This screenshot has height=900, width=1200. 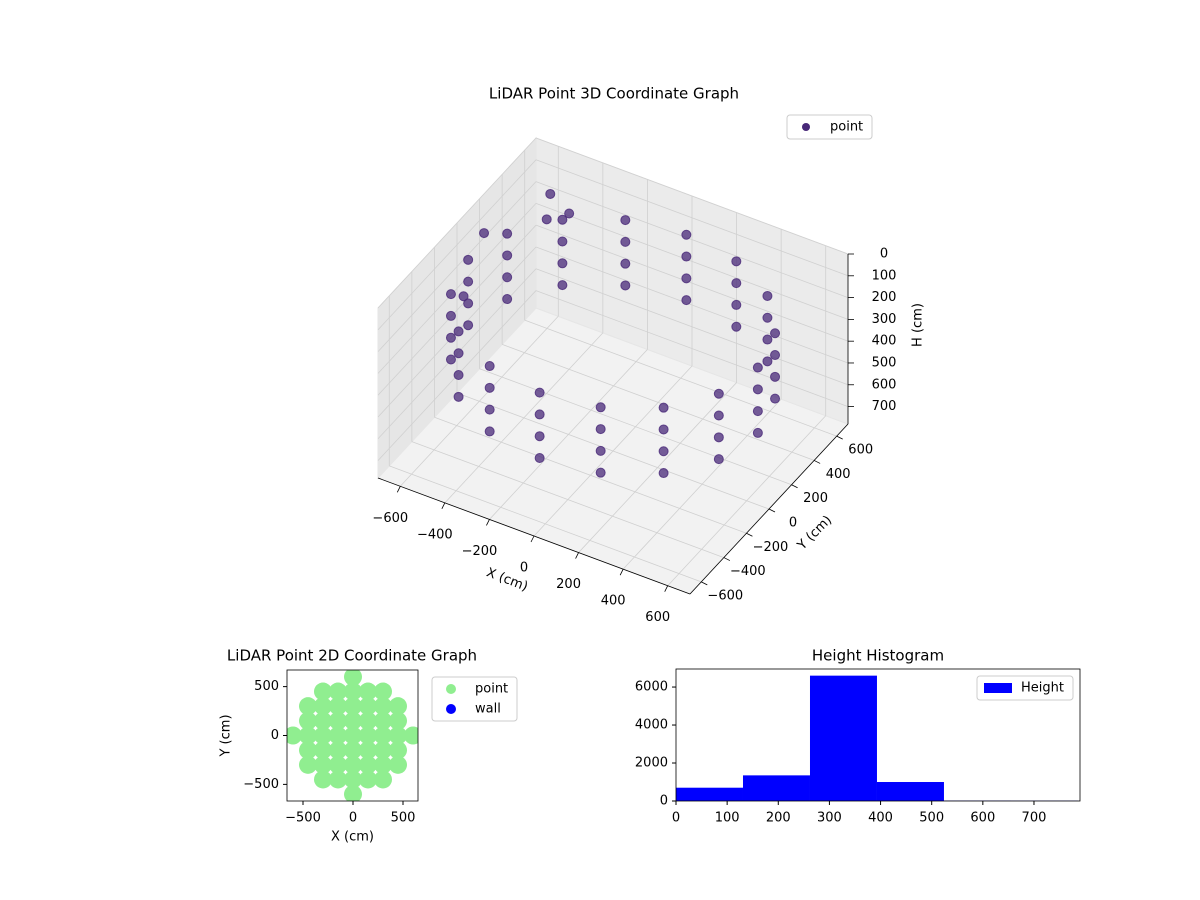 I want to click on axes-frame, so click(x=878, y=735).